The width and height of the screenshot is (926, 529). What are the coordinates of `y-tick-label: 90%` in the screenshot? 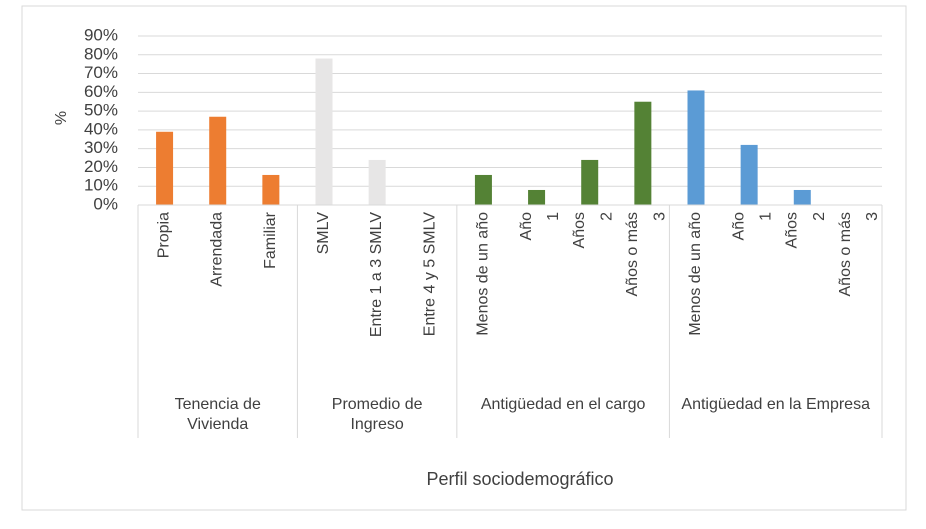 It's located at (101, 34).